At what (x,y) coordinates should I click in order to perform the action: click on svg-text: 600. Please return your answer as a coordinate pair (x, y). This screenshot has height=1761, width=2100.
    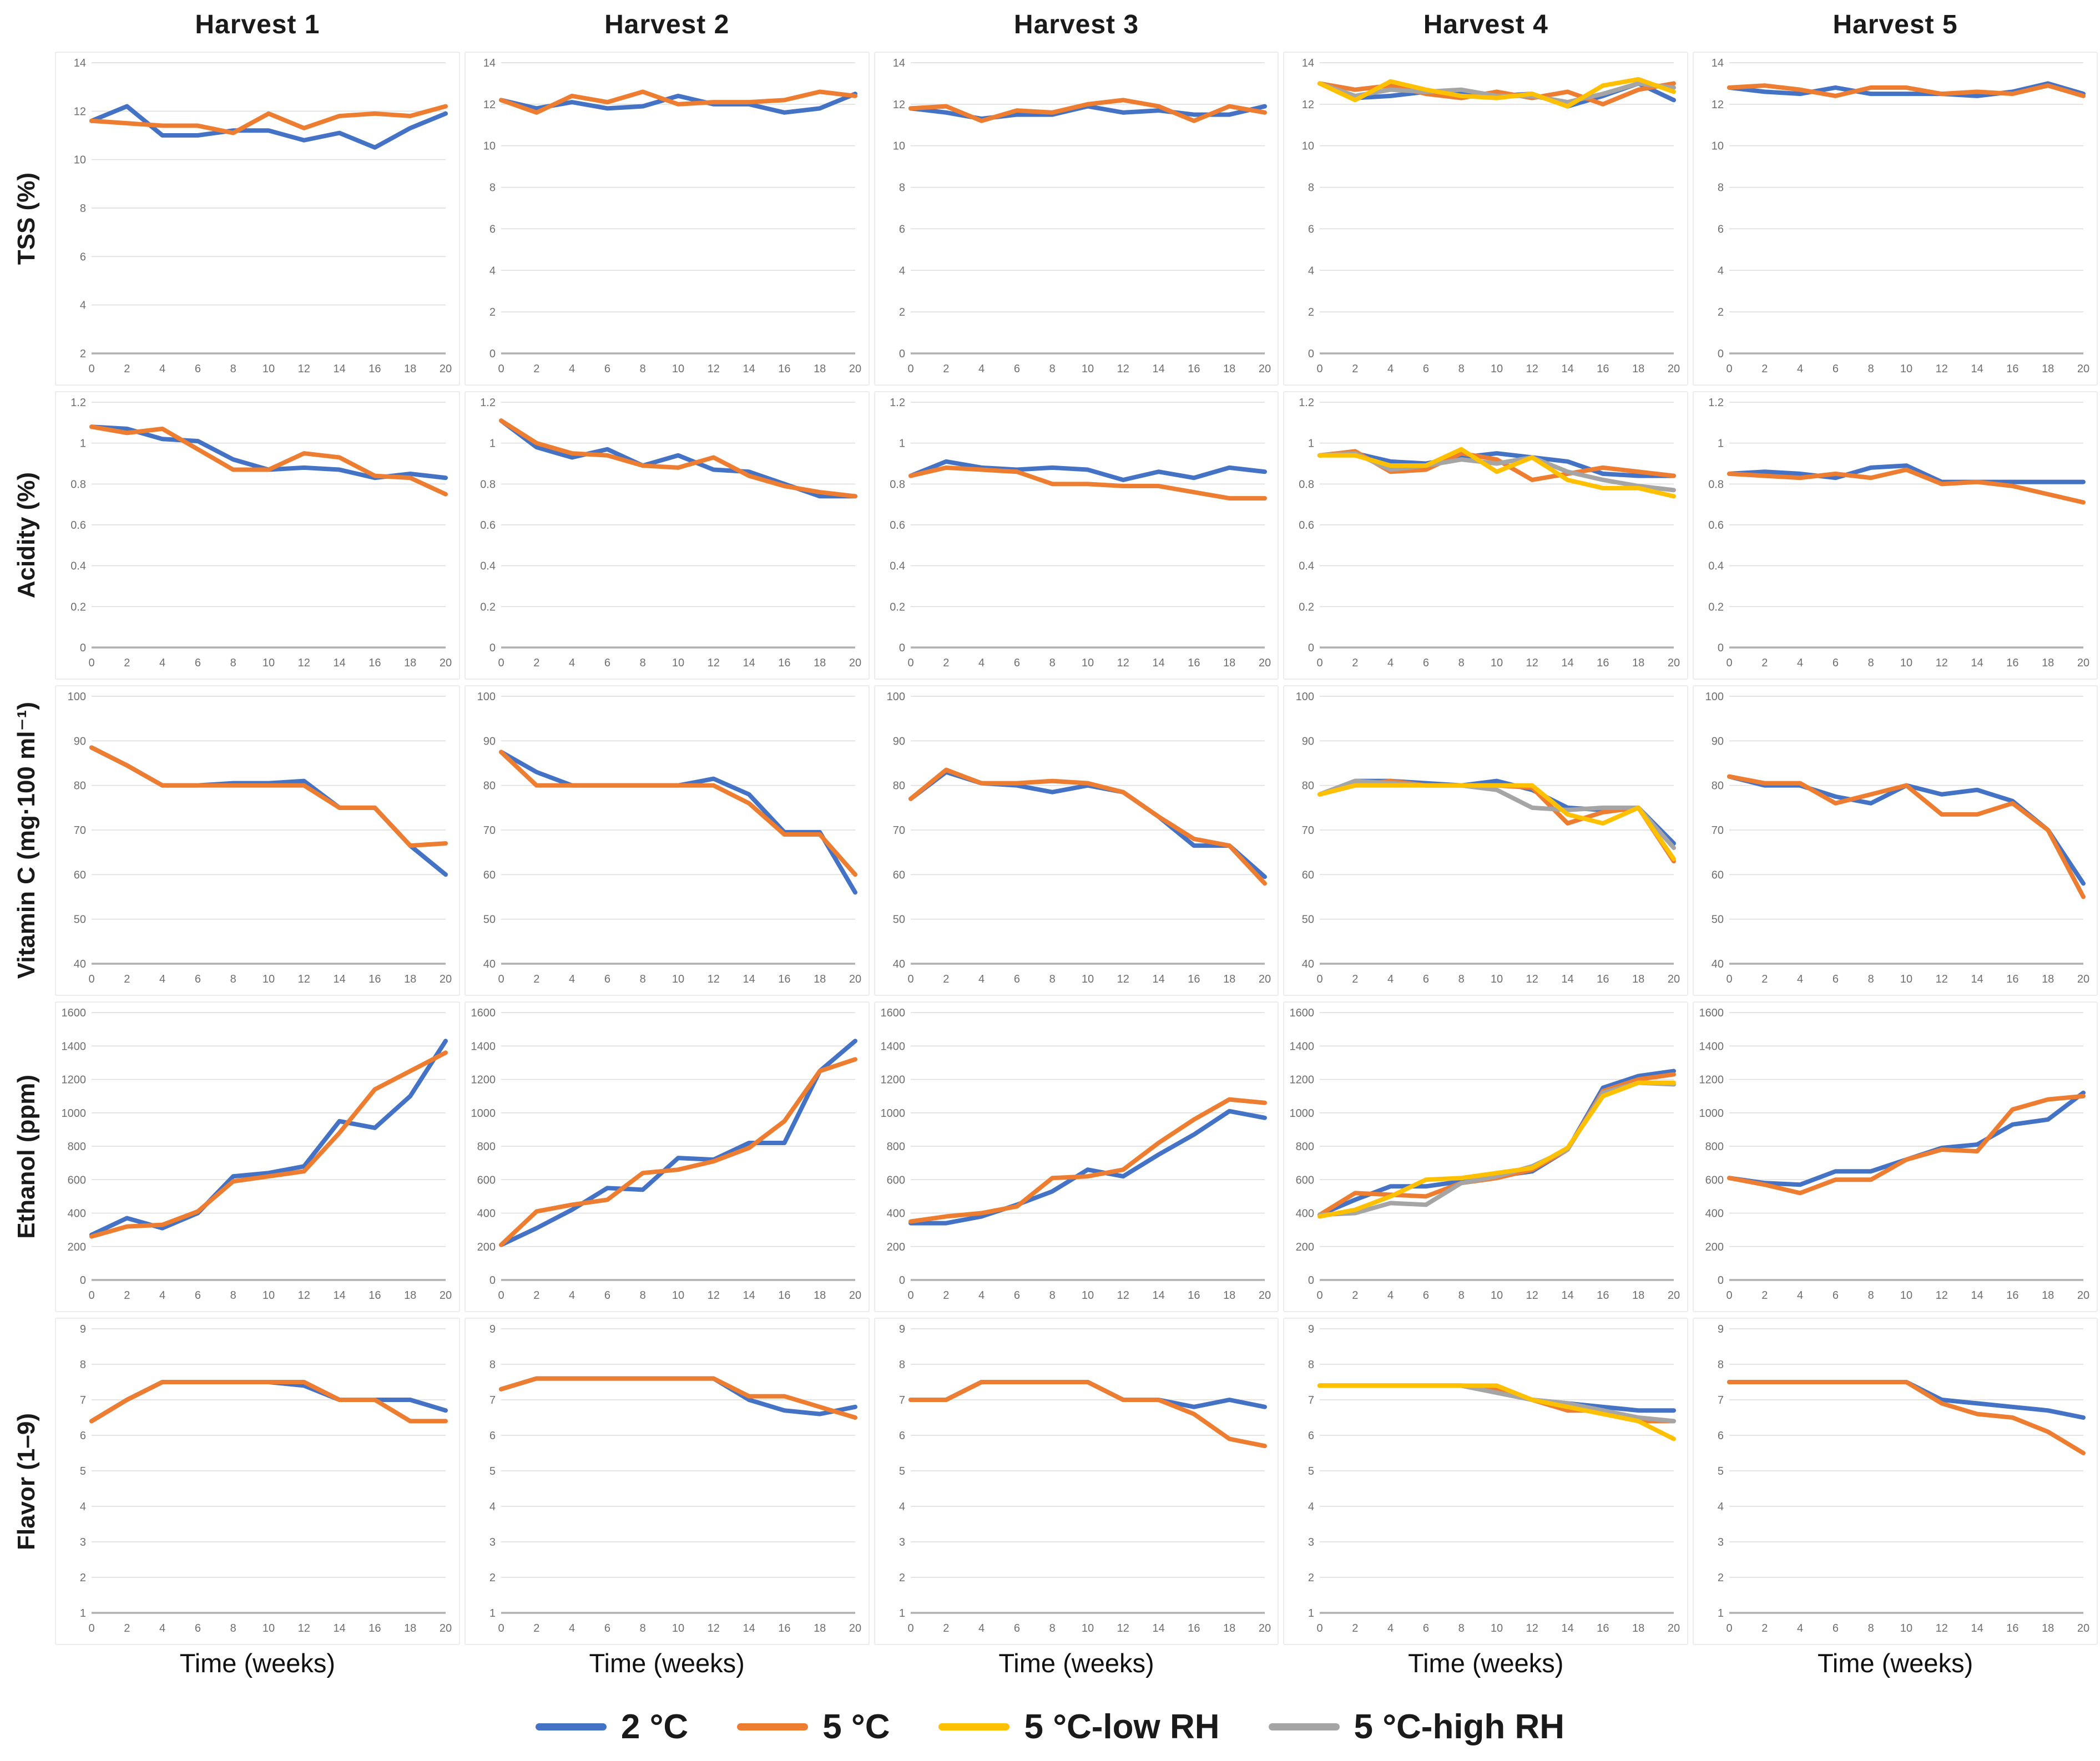
    Looking at the image, I should click on (1305, 1180).